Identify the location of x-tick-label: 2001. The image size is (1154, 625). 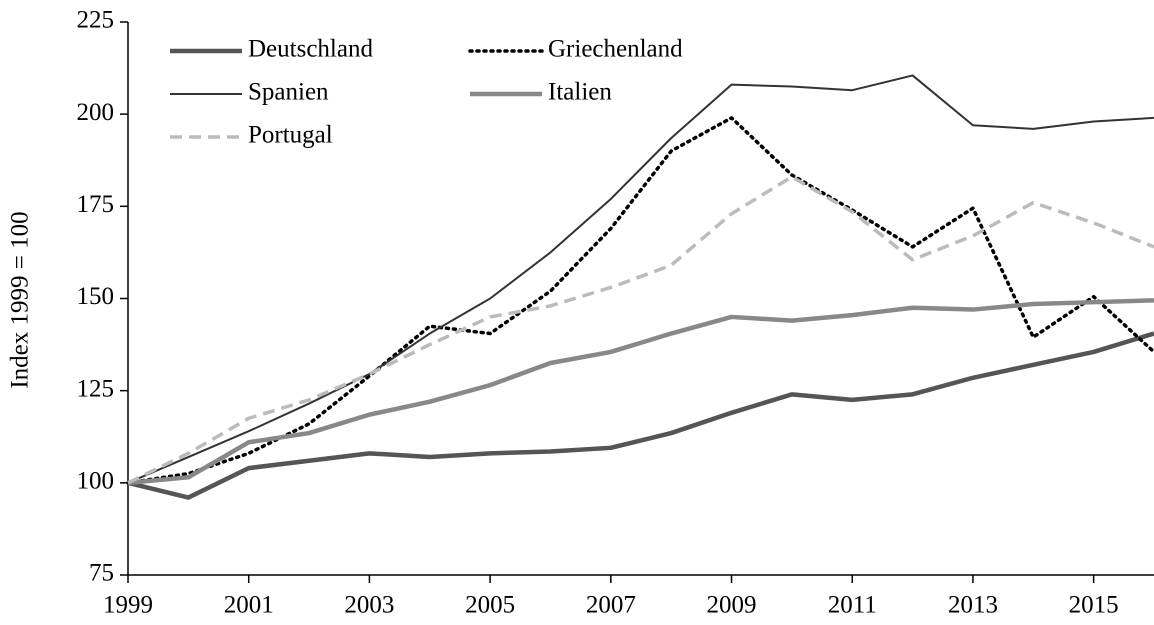
(249, 605).